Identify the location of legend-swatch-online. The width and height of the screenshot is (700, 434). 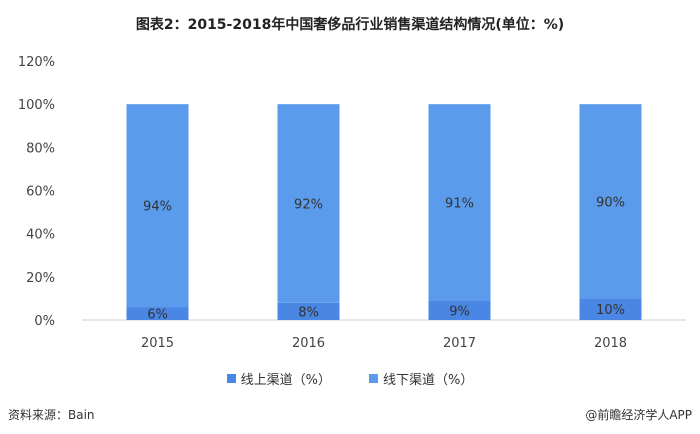
(231, 378).